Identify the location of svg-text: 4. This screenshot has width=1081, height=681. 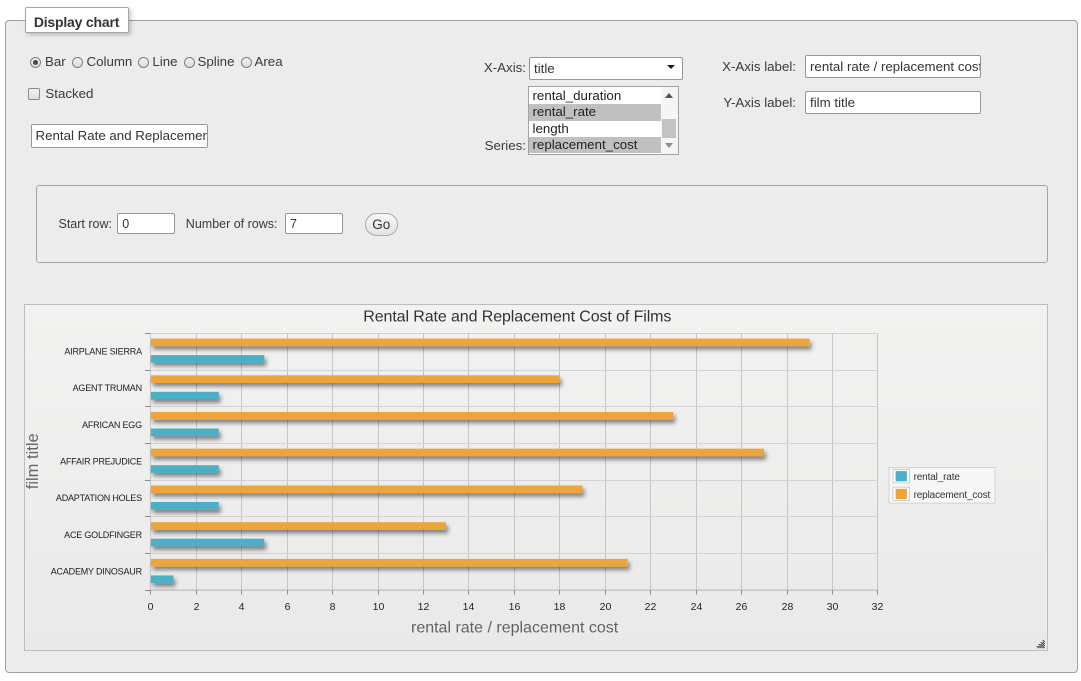
(242, 607).